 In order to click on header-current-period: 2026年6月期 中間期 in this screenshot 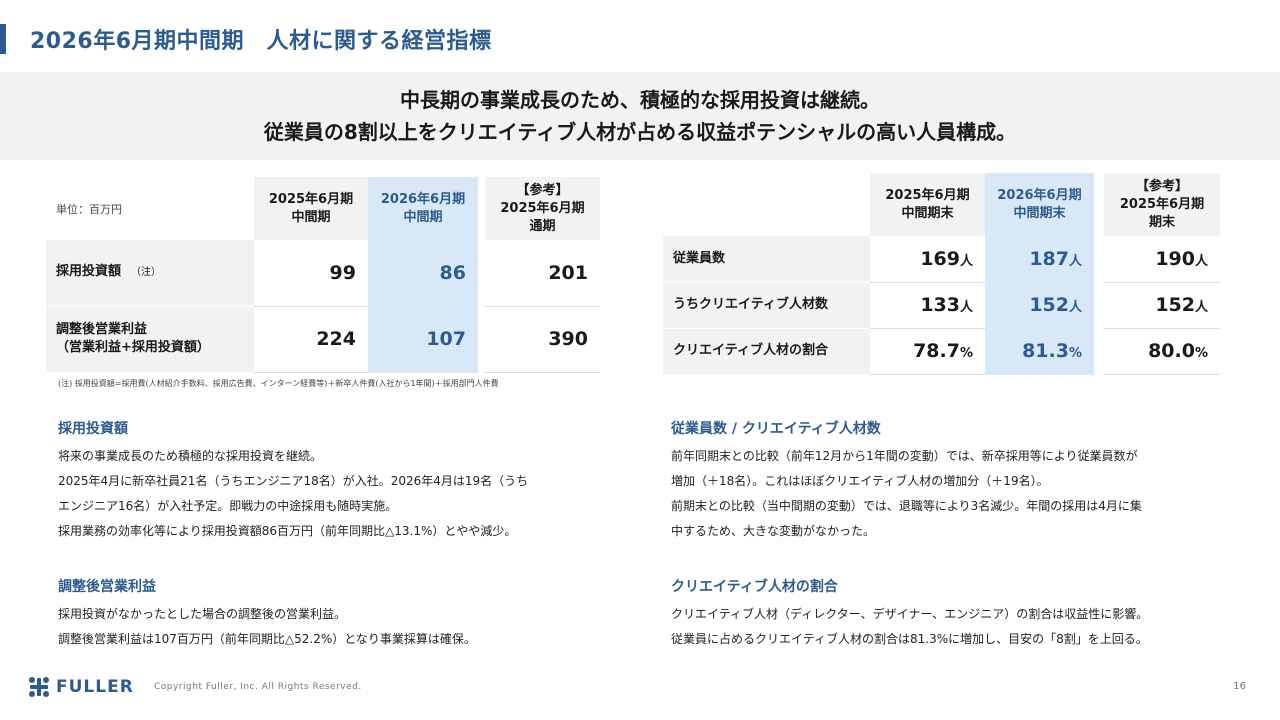, I will do `click(423, 208)`.